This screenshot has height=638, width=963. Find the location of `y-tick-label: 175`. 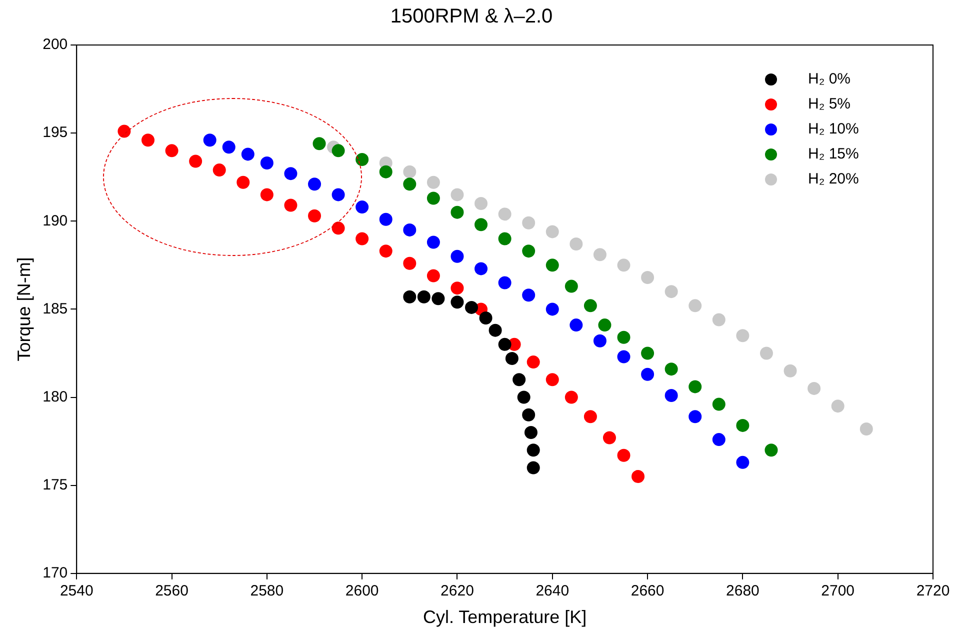

y-tick-label: 175 is located at coordinates (55, 485).